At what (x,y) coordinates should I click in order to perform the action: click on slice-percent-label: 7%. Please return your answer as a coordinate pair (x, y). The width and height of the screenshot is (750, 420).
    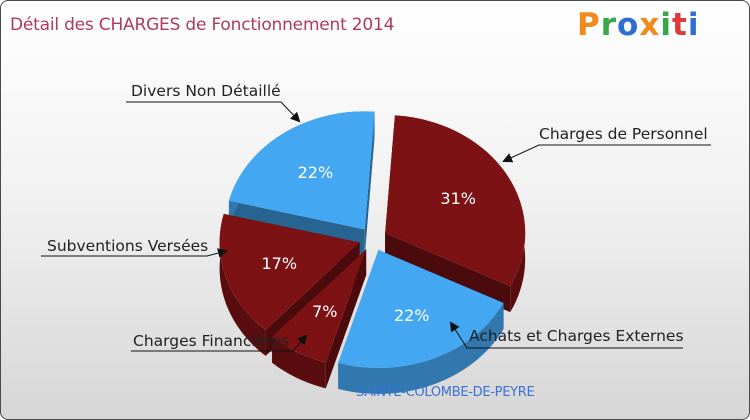
    Looking at the image, I should click on (324, 311).